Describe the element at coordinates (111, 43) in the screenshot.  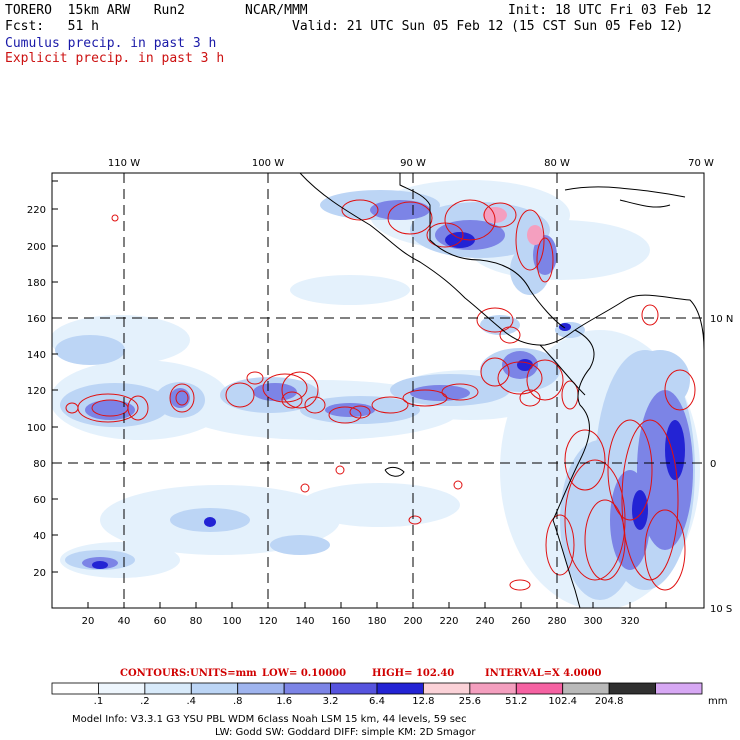
I see `cumulus-precip-label: Cumulus precip. in past 3 h` at that location.